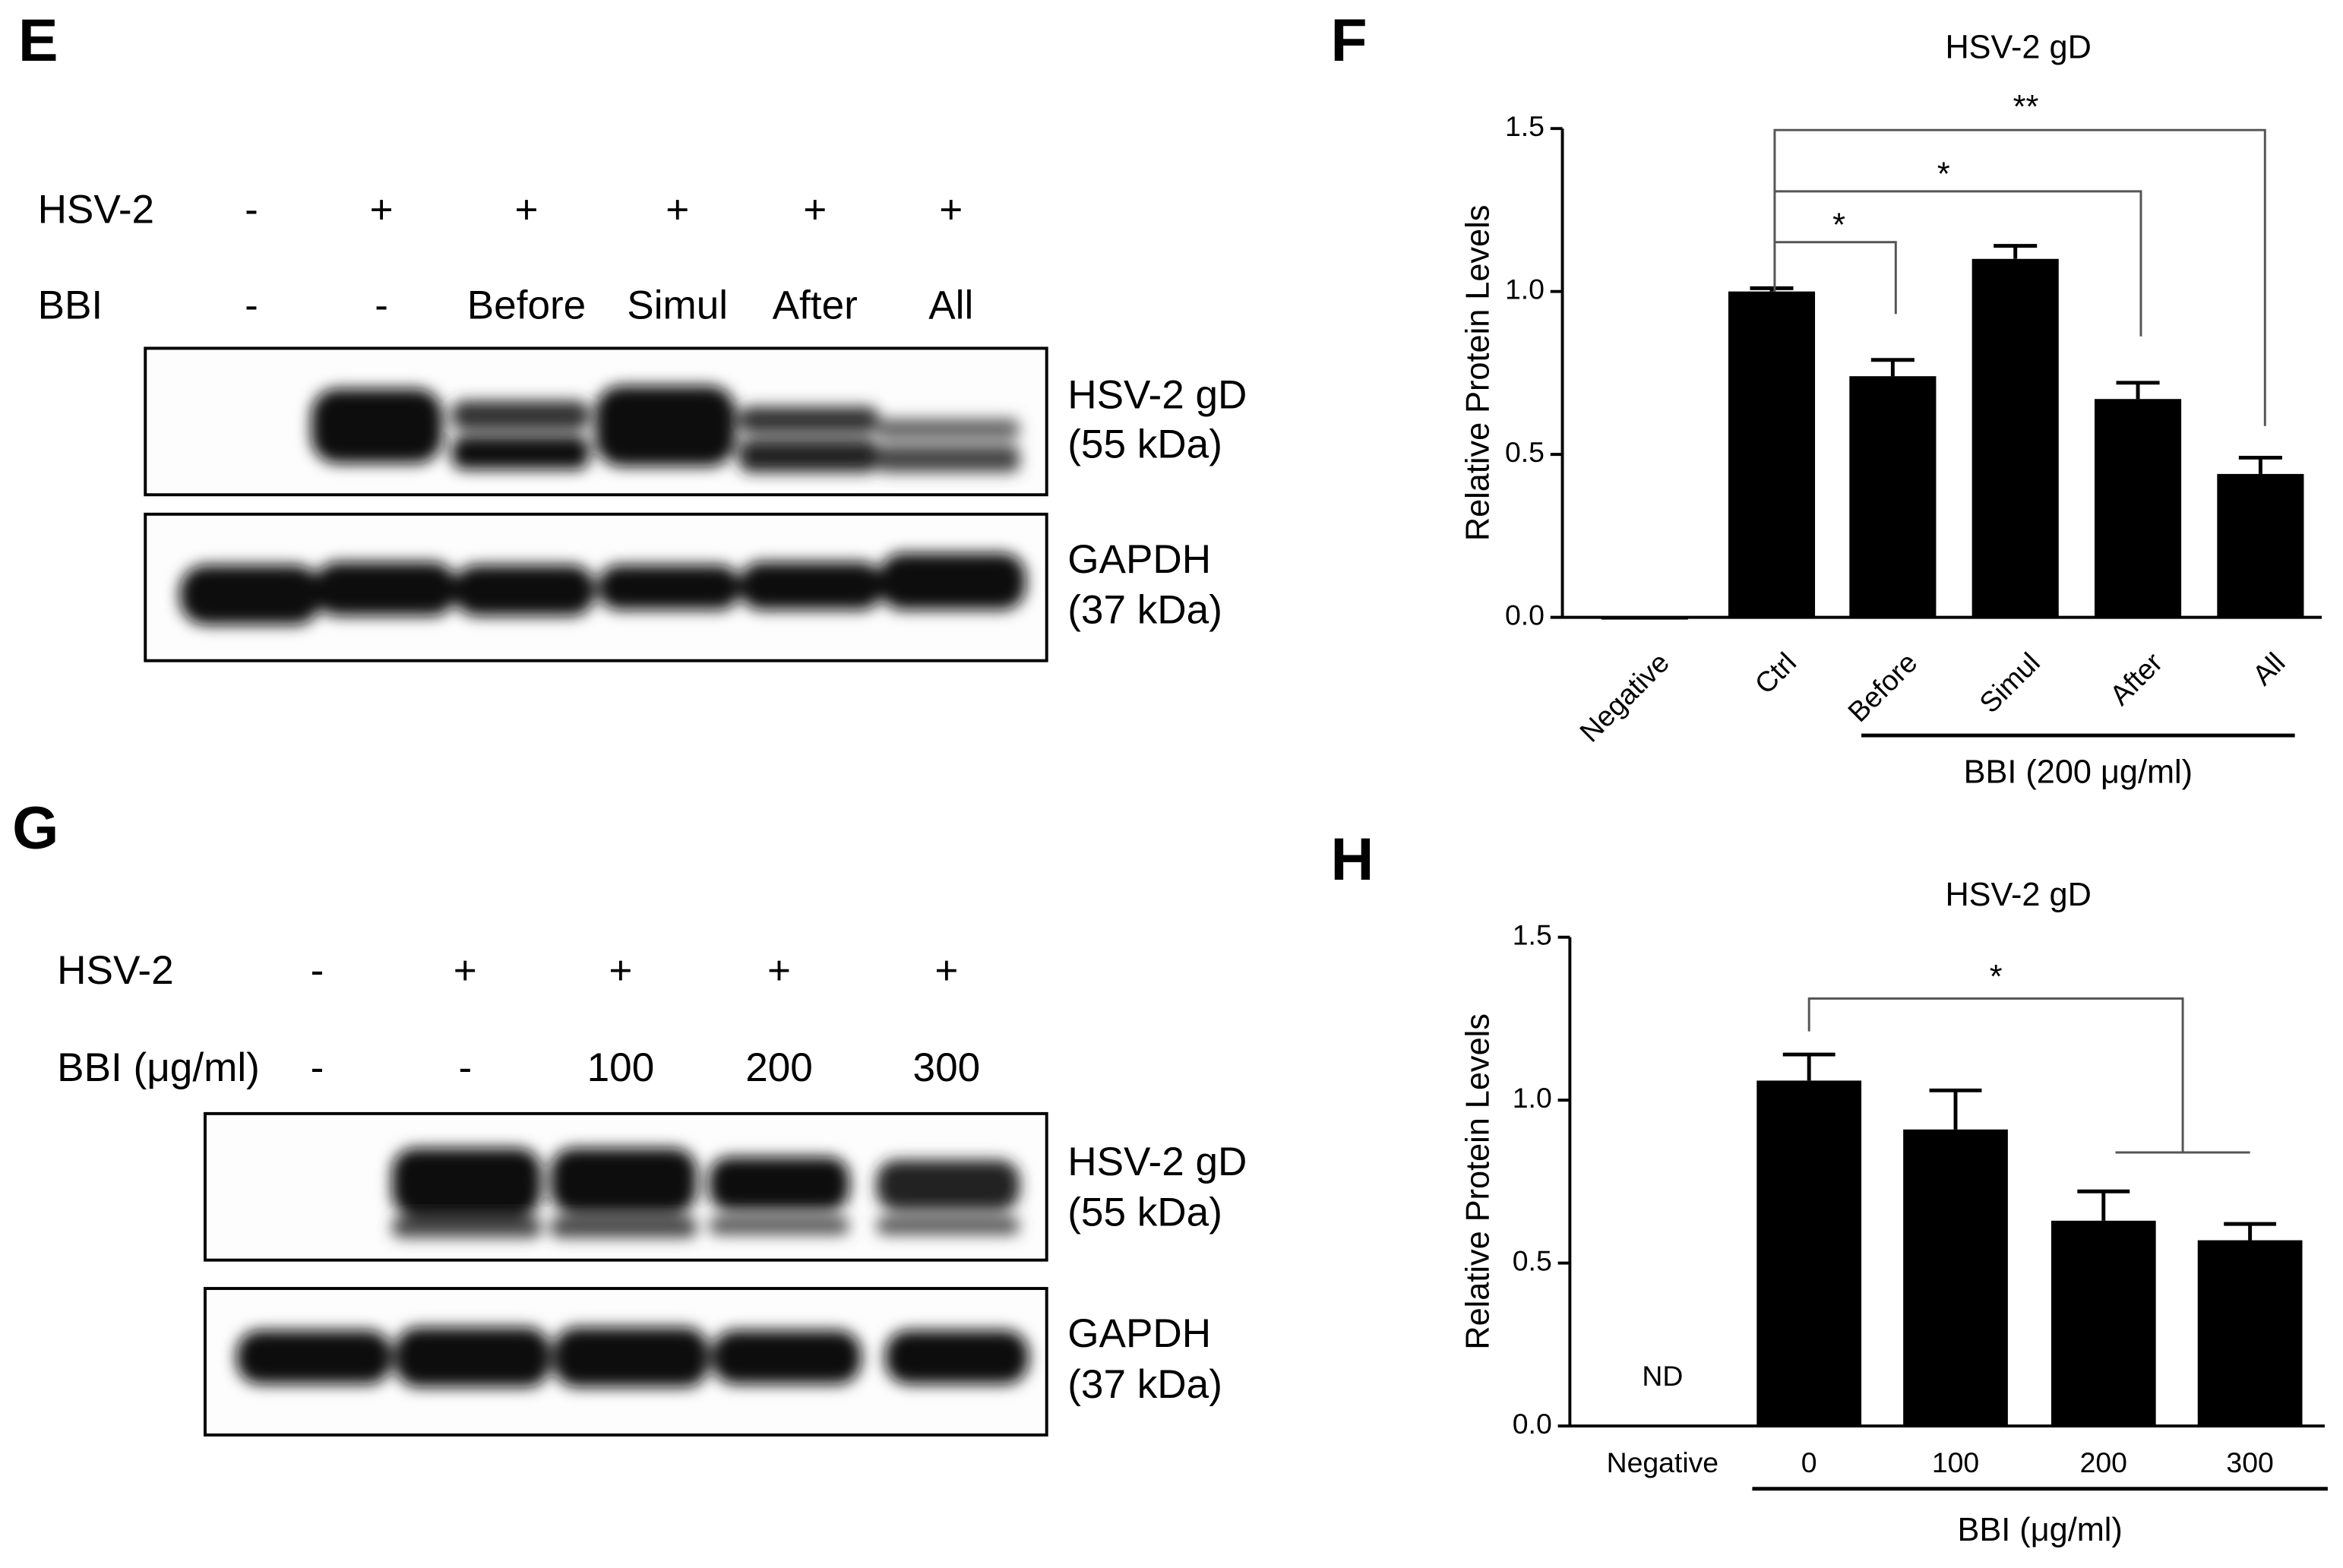 The image size is (2343, 1568). Describe the element at coordinates (1352, 860) in the screenshot. I see `panel-letter: H` at that location.